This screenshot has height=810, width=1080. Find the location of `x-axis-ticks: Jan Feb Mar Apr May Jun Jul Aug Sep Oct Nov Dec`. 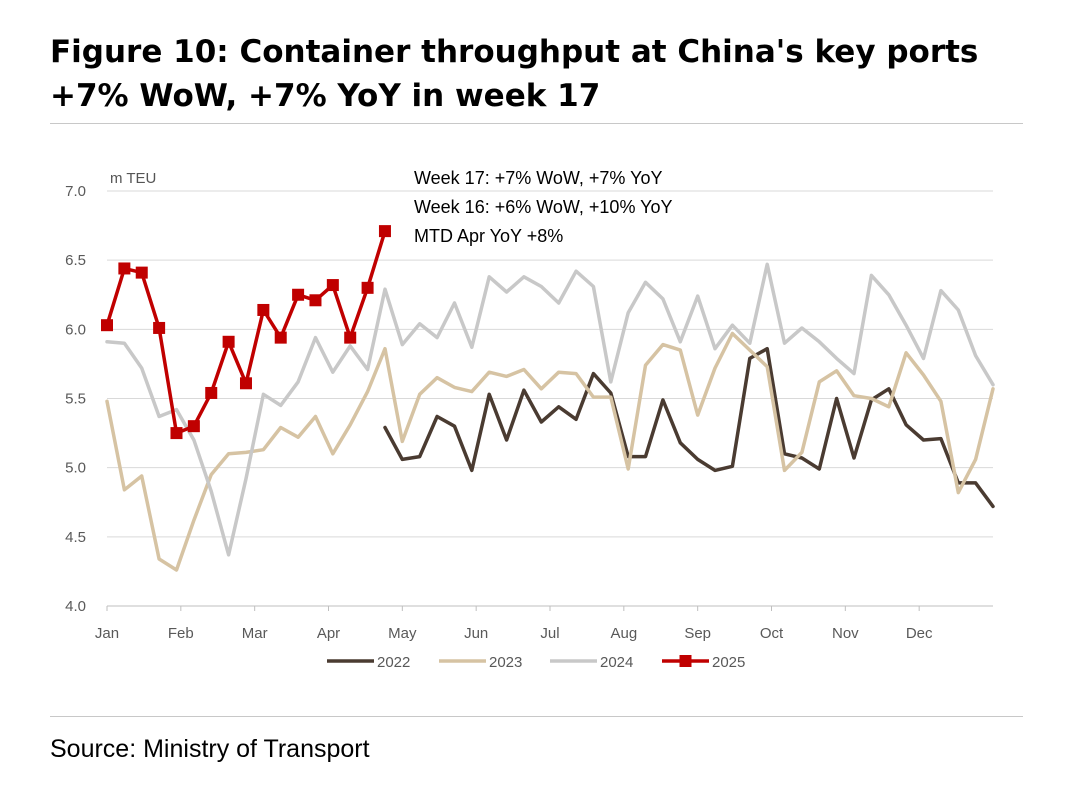

x-axis-ticks: Jan Feb Mar Apr May Jun Jul Aug Sep Oct Nov Dec is located at coordinates (514, 624).